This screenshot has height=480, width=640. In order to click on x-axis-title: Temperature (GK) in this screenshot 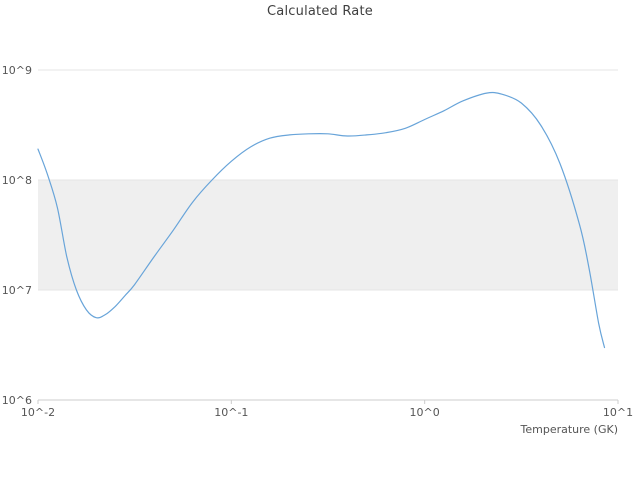, I will do `click(569, 429)`.